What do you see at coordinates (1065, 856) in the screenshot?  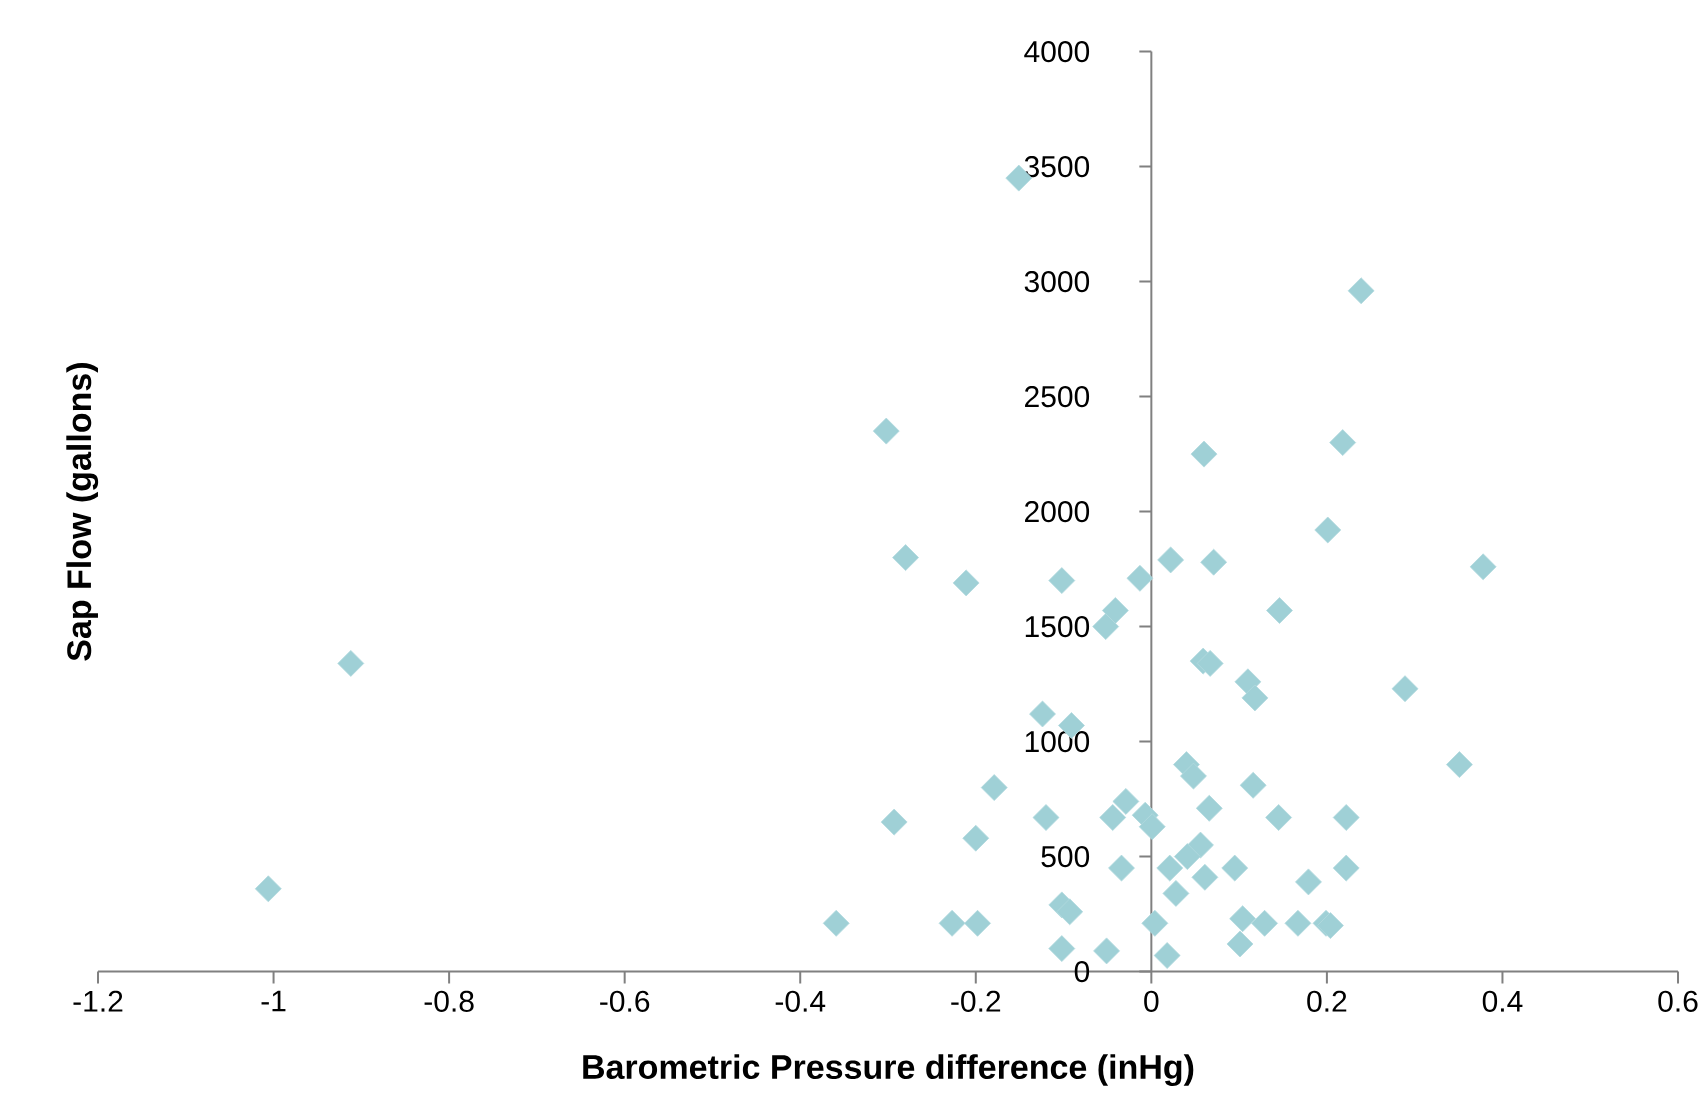 I see `y-tick-label: 500` at bounding box center [1065, 856].